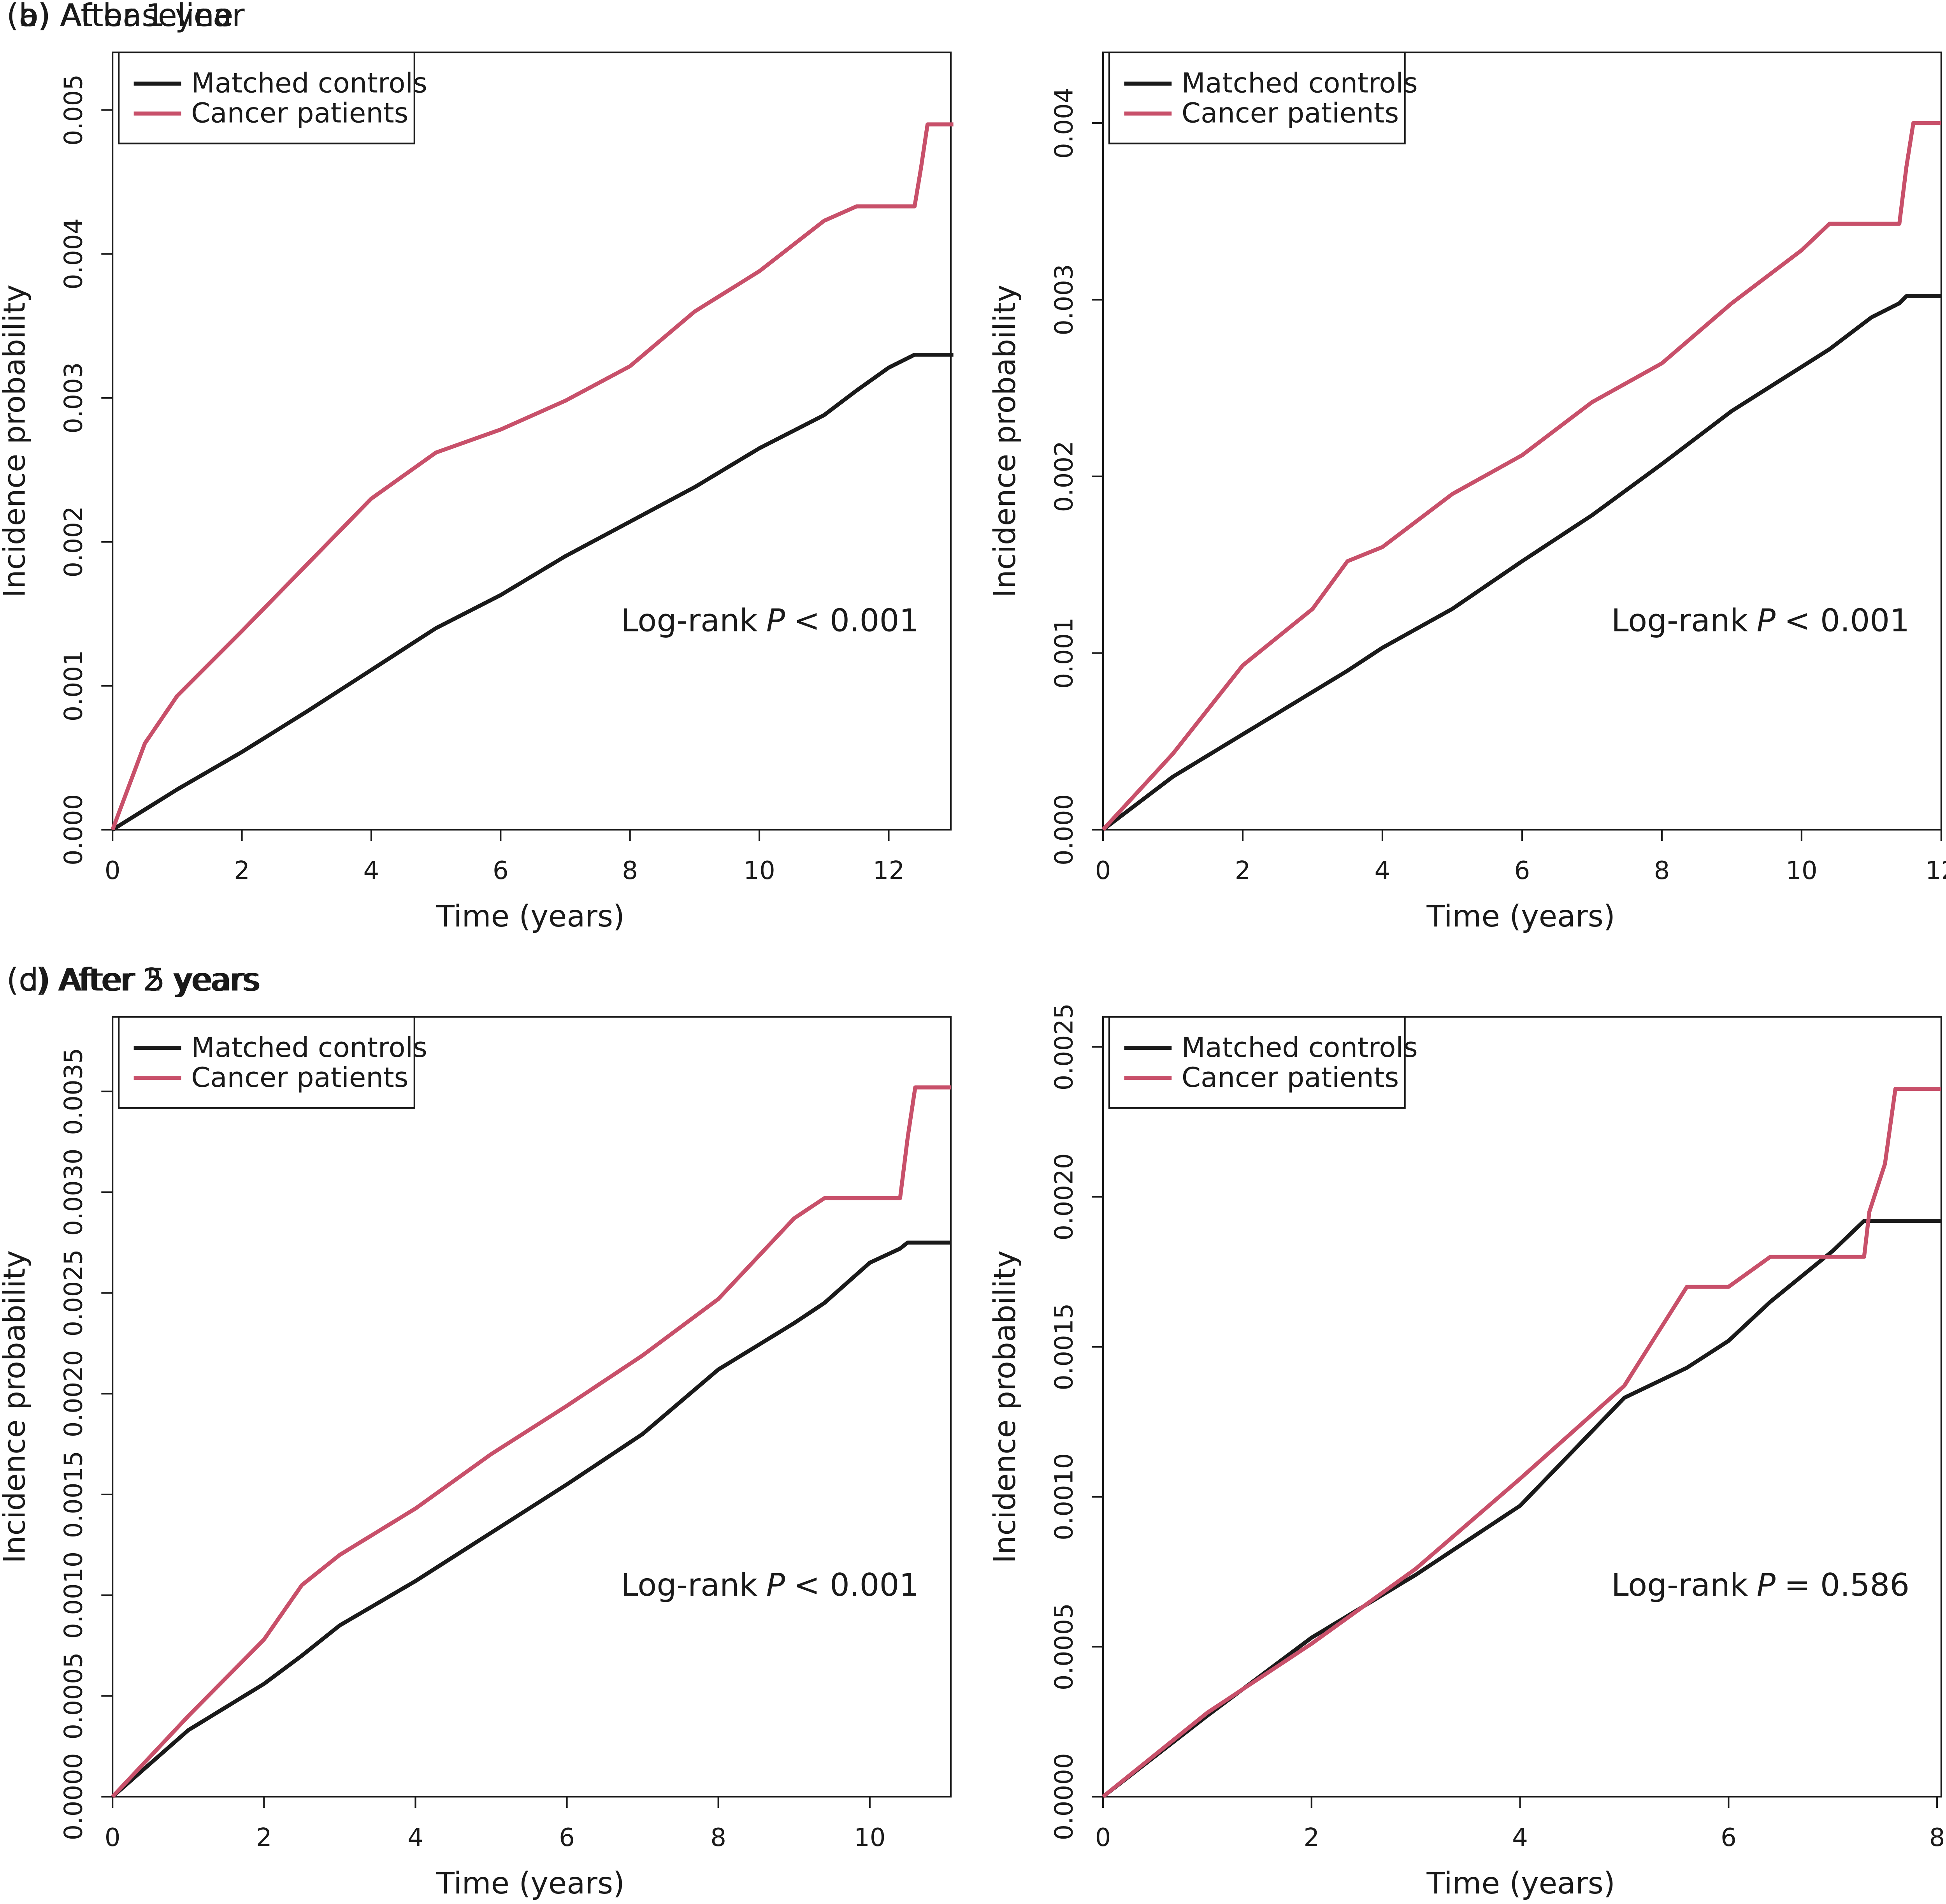 This screenshot has height=1904, width=1946. Describe the element at coordinates (74, 686) in the screenshot. I see `y-tick-label: 0.001` at that location.